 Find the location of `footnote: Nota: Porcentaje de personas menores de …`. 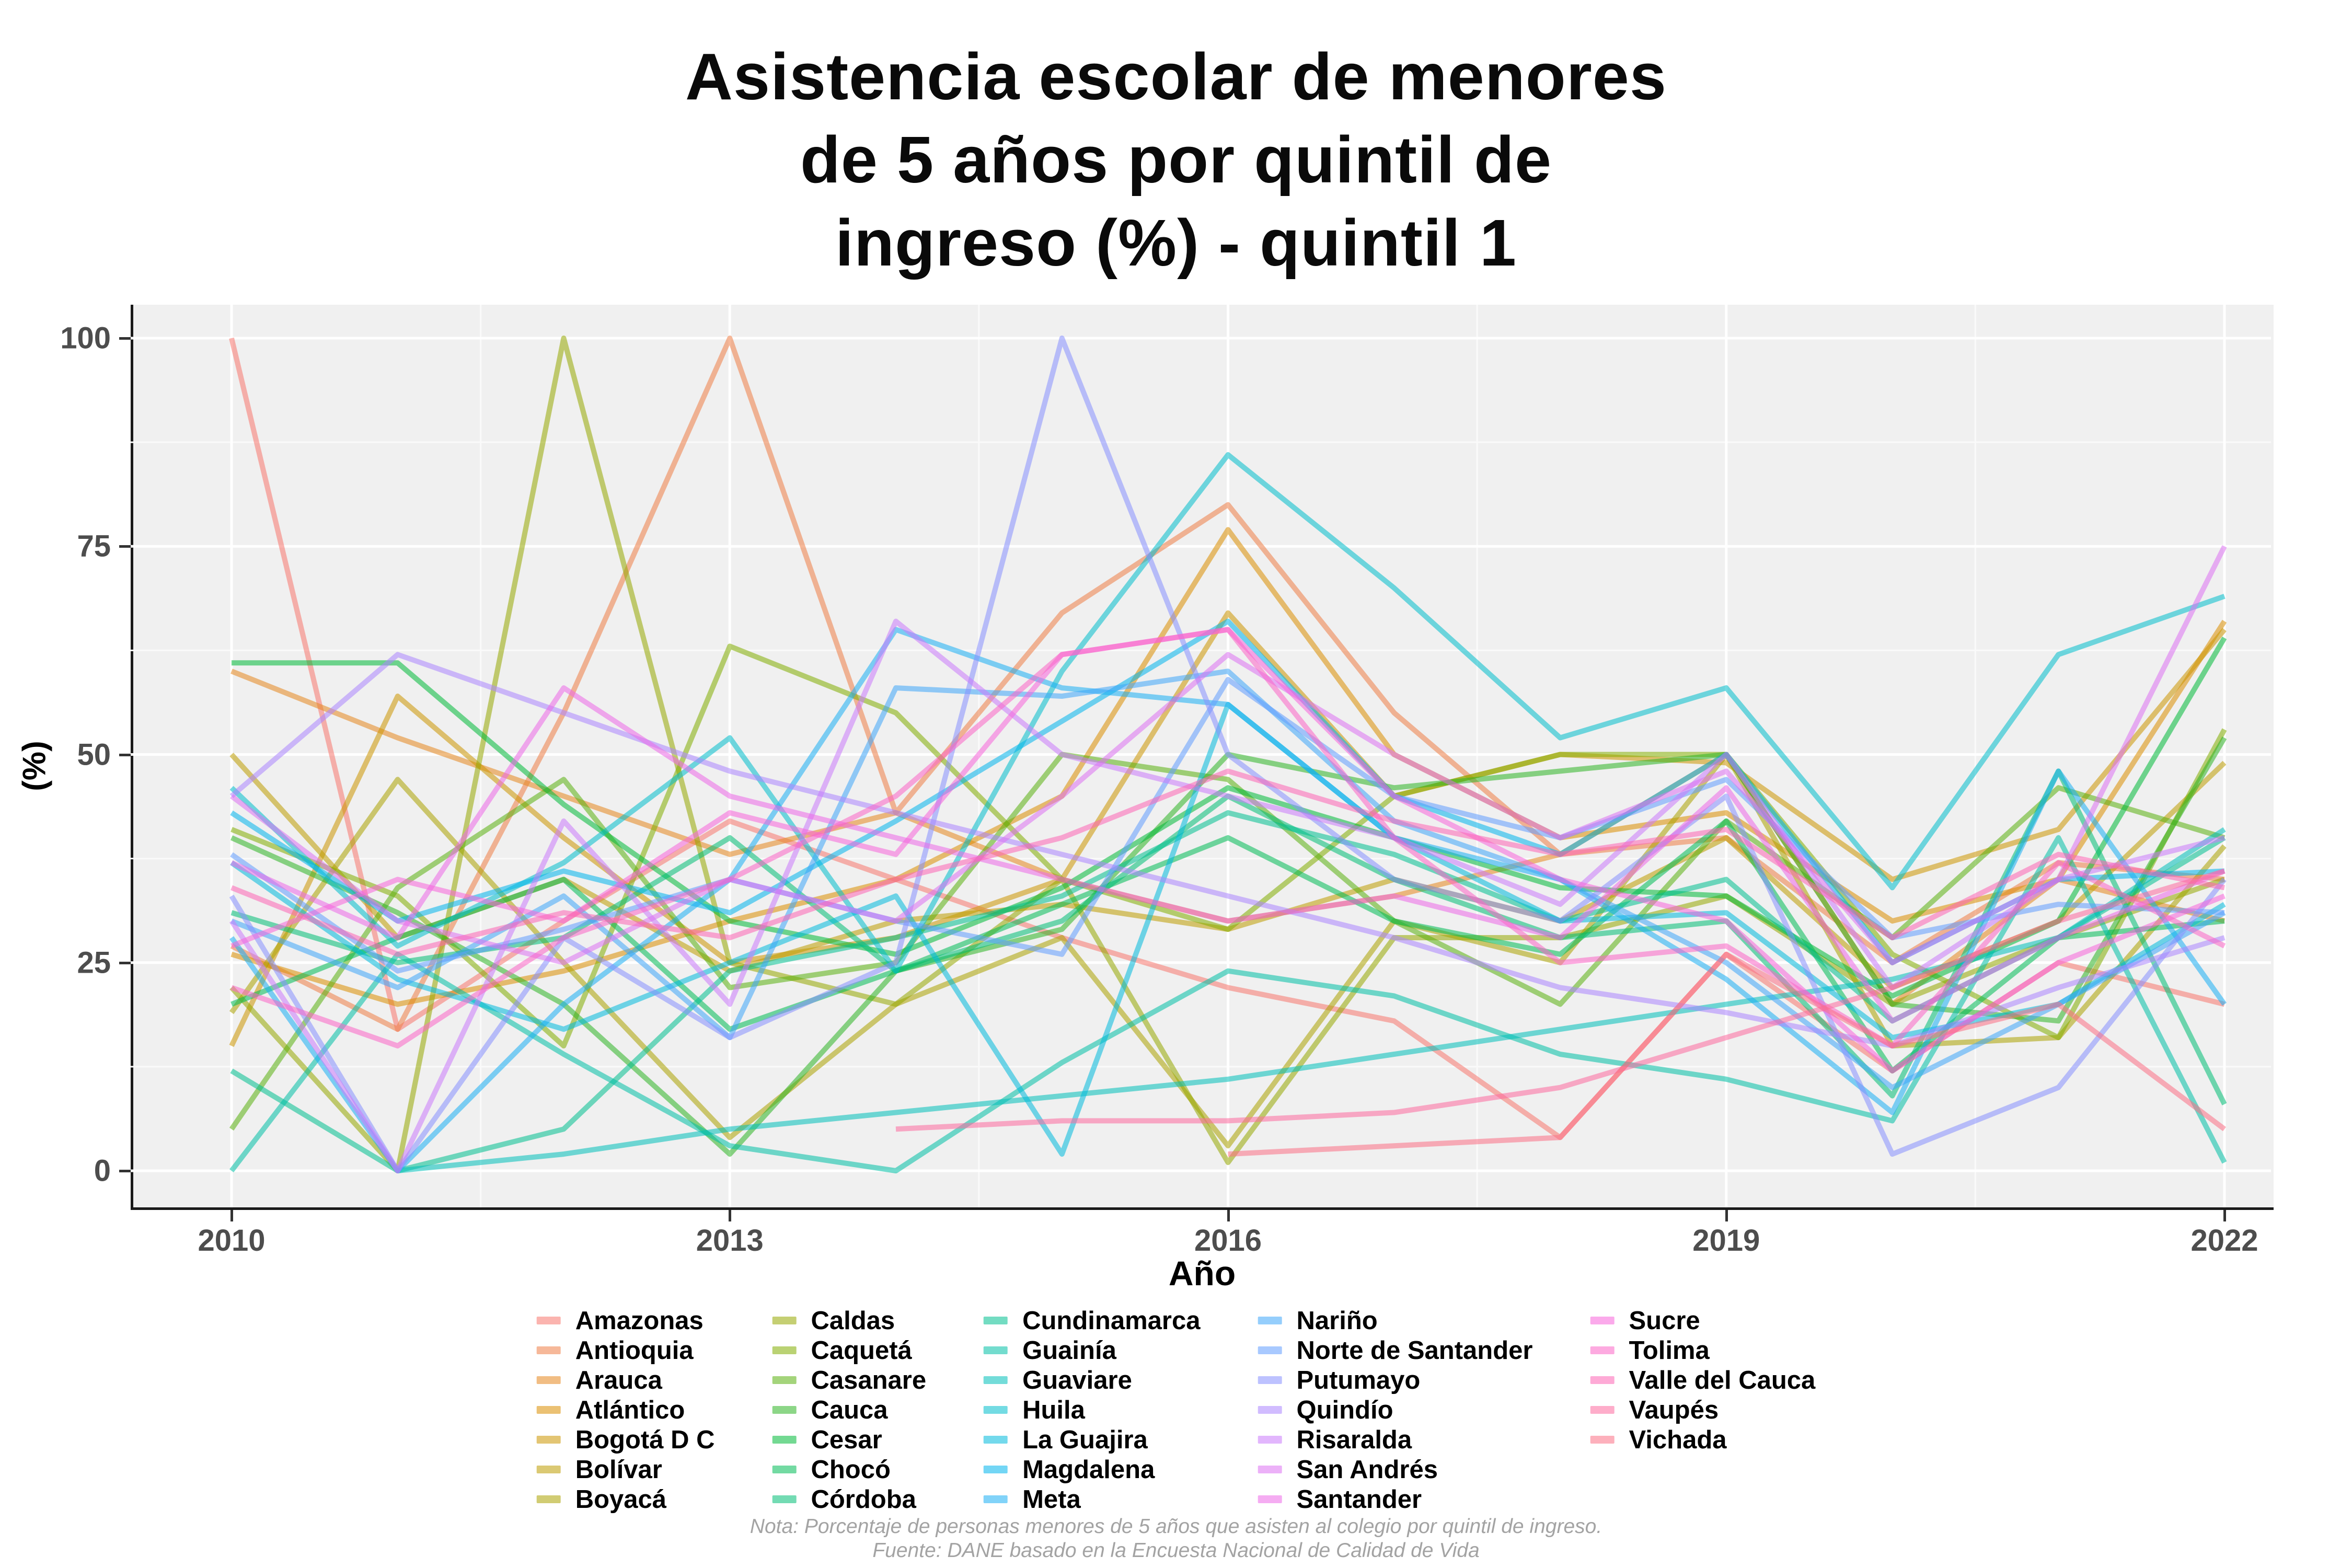

footnote: Nota: Porcentaje de personas menores de … is located at coordinates (1176, 1539).